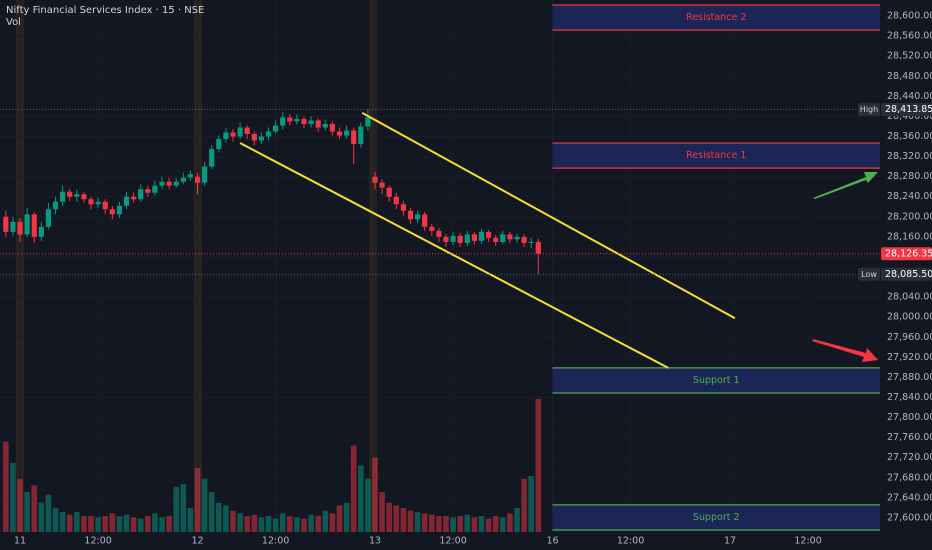 Image resolution: width=932 pixels, height=550 pixels. I want to click on y-tick-label: 27,920.00, so click(909, 357).